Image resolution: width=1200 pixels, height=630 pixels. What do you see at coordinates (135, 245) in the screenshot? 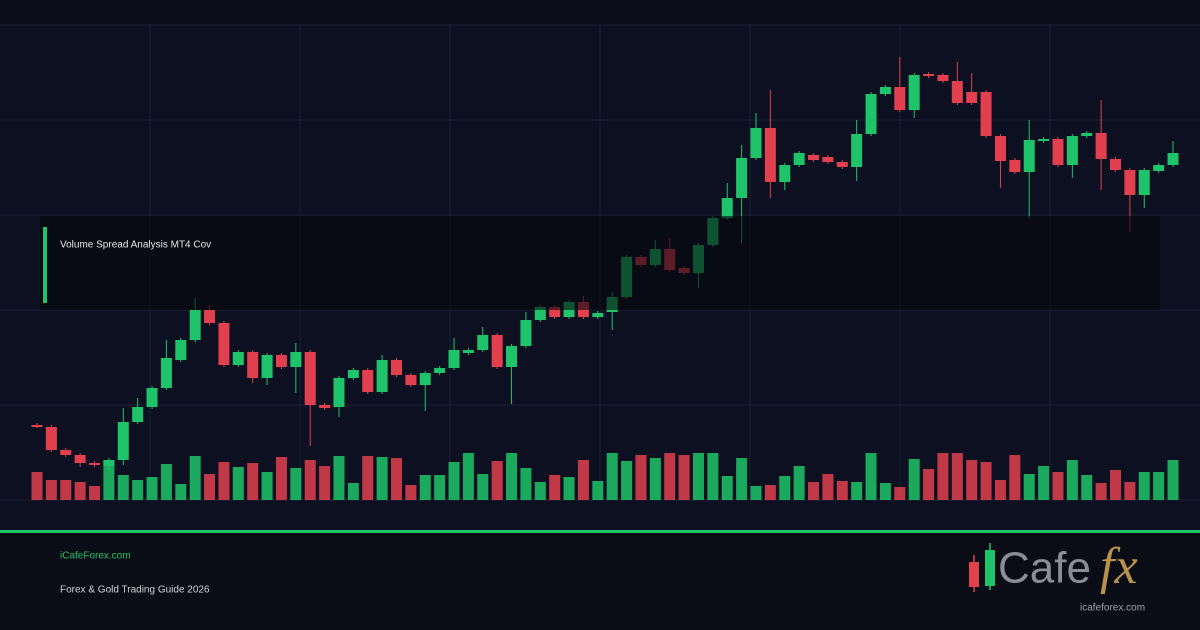
I see `chart-title: Volume Spread Analysis MT4 Cov` at bounding box center [135, 245].